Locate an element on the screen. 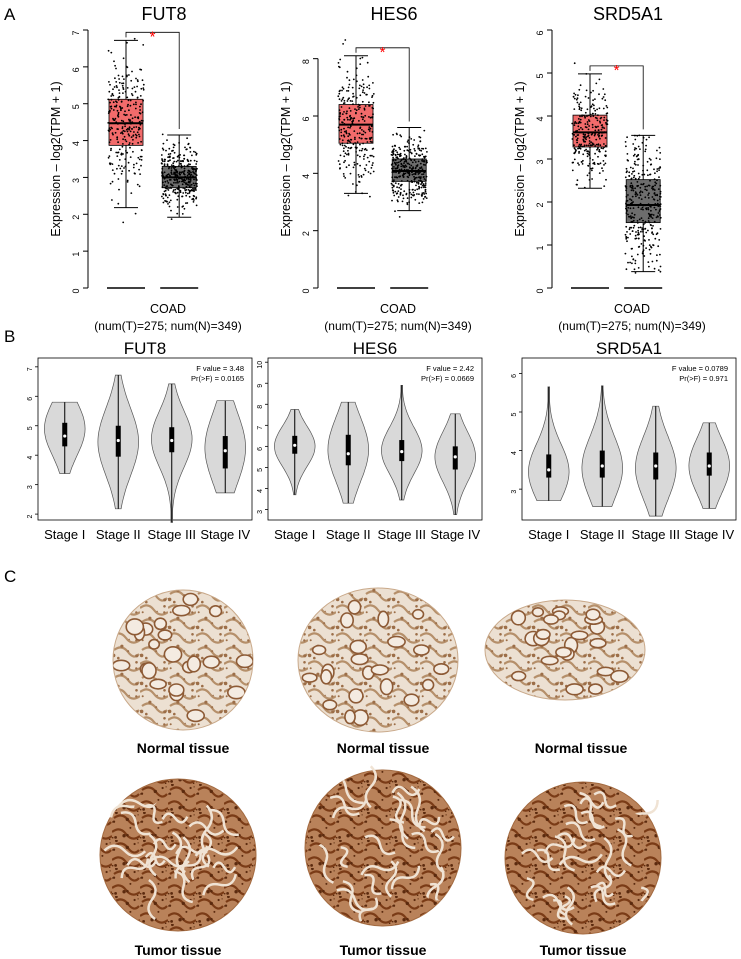 The image size is (741, 959). violin-median-dot is located at coordinates (455, 457).